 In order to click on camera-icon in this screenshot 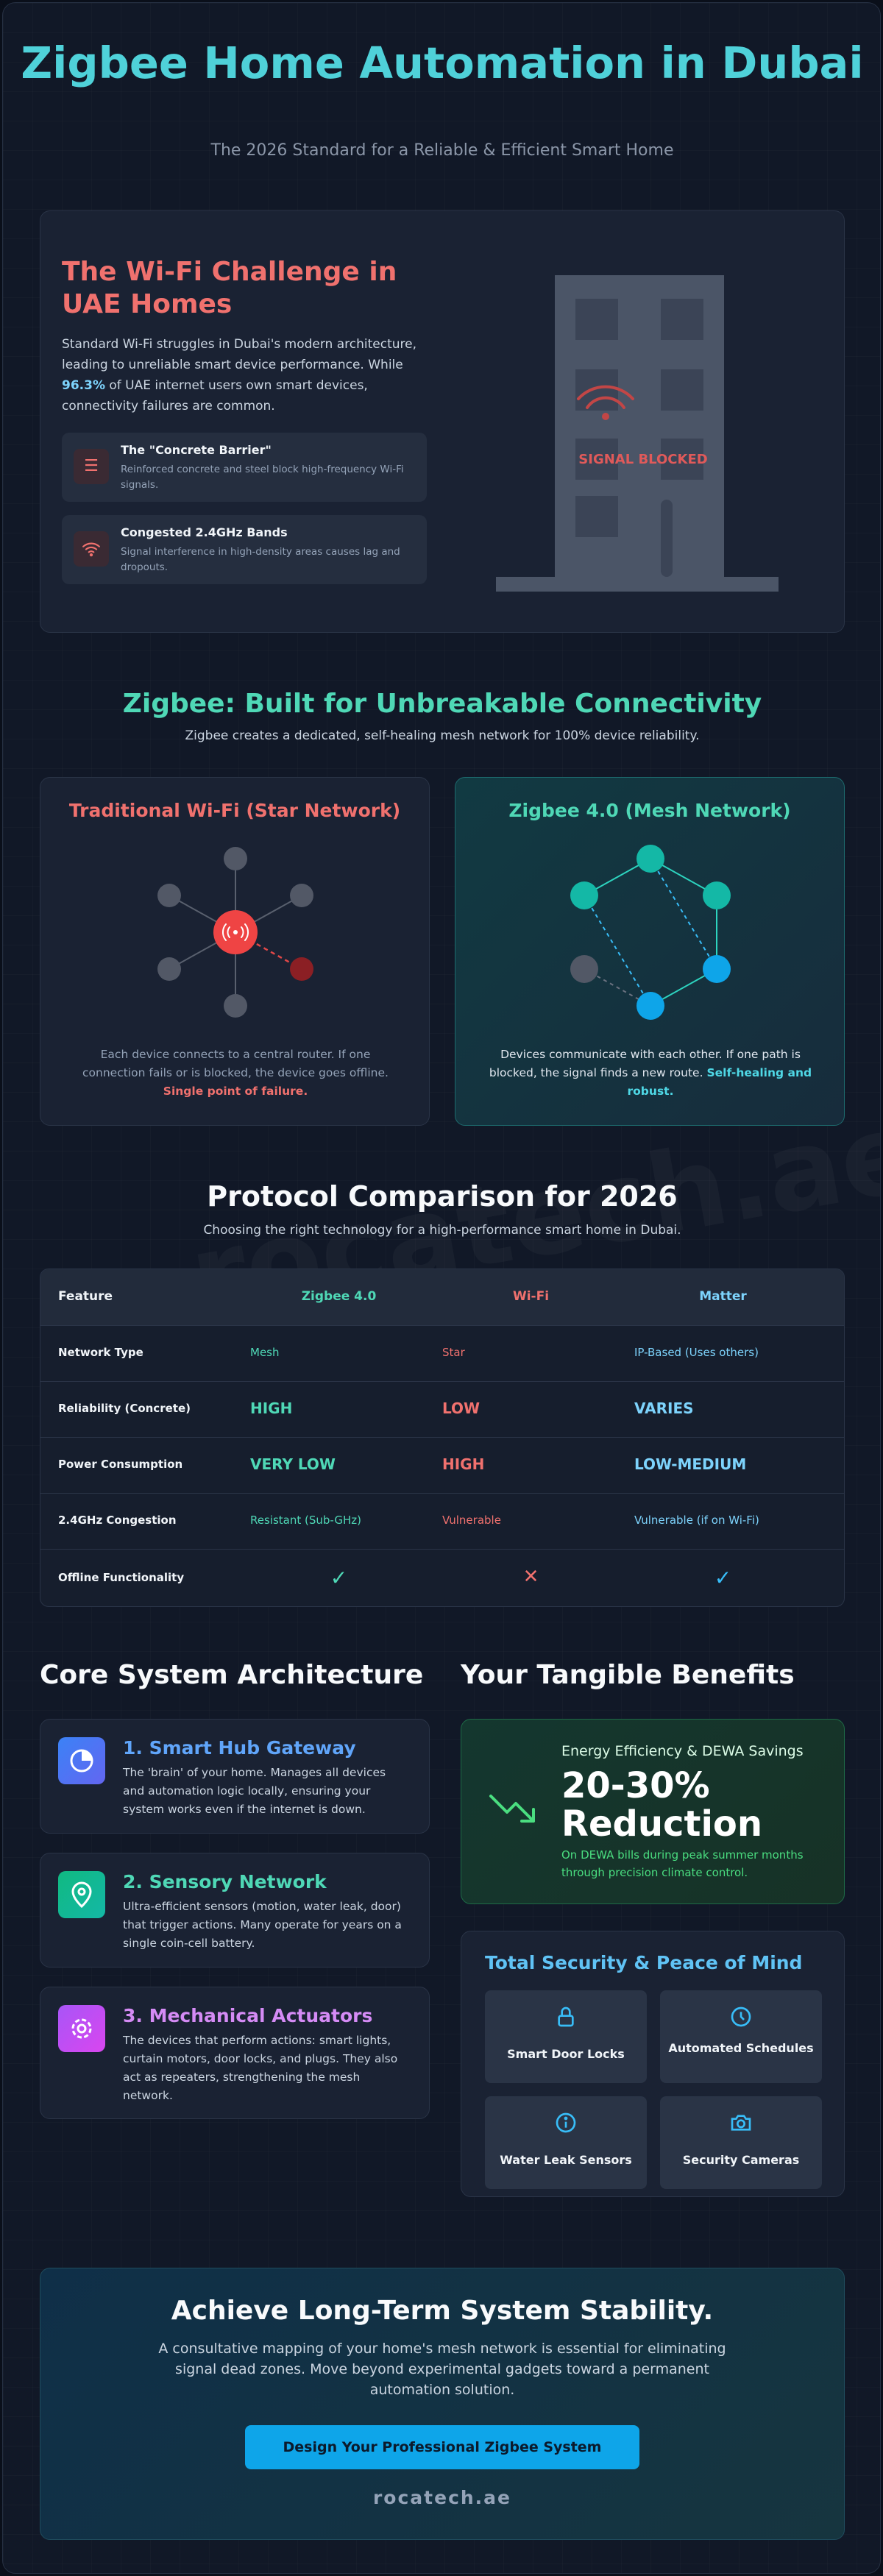, I will do `click(741, 2123)`.